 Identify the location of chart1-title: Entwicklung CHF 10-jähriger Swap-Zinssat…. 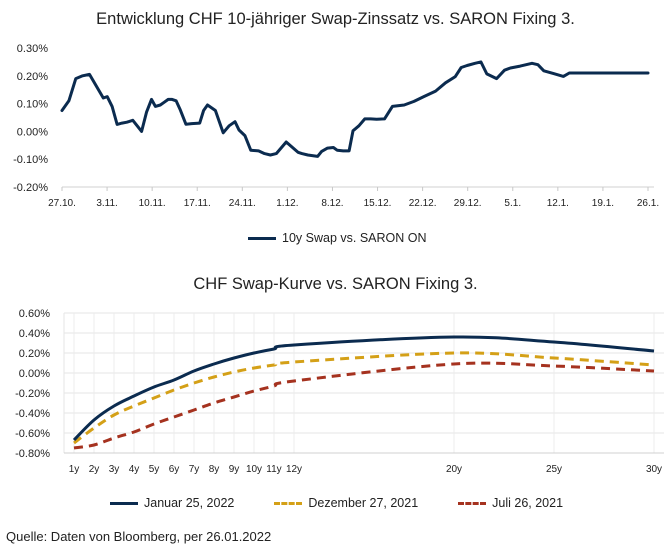
(335, 19).